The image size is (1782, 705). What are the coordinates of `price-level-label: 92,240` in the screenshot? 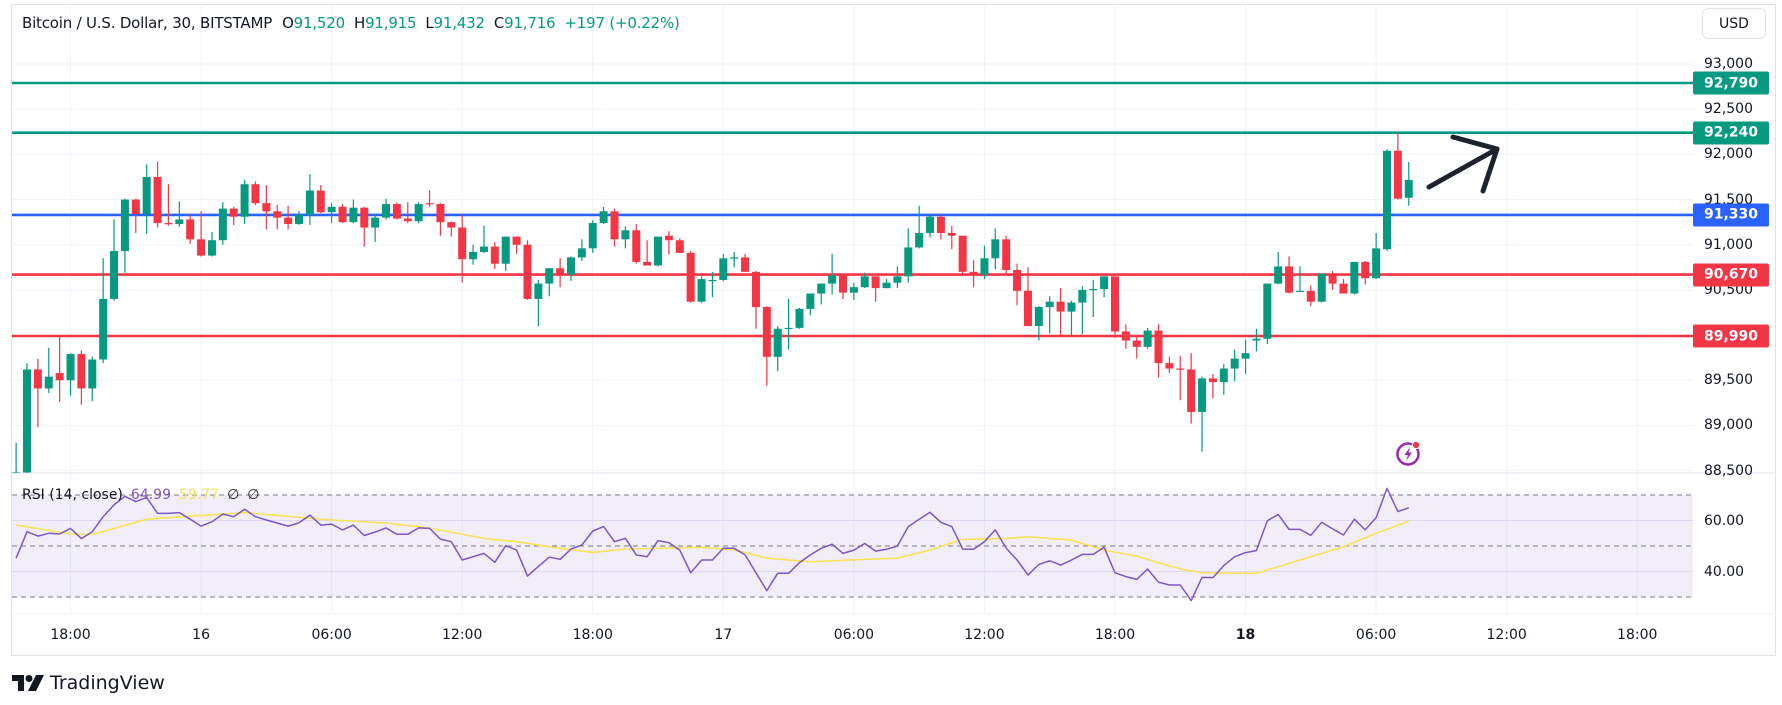 It's located at (1731, 133).